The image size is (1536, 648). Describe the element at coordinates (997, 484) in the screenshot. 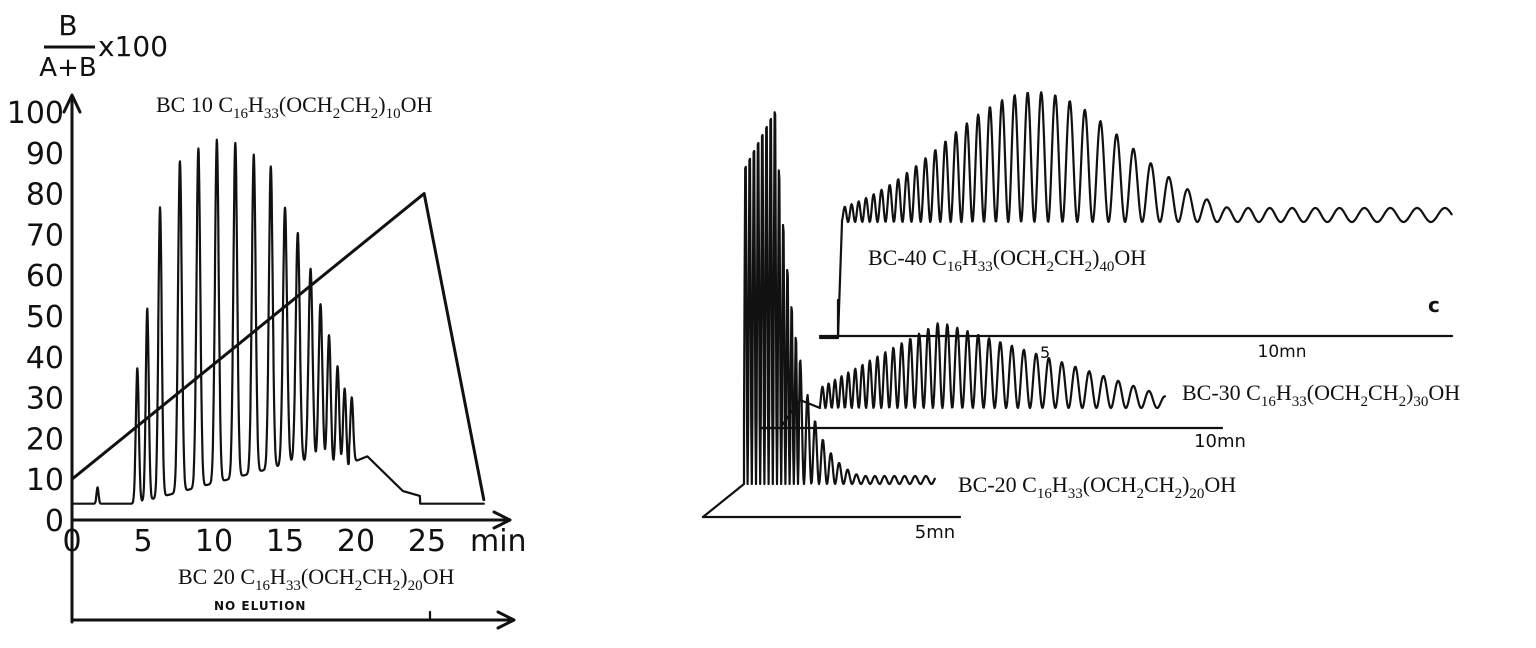

I see `bc20-label-part: BC-20 C` at that location.